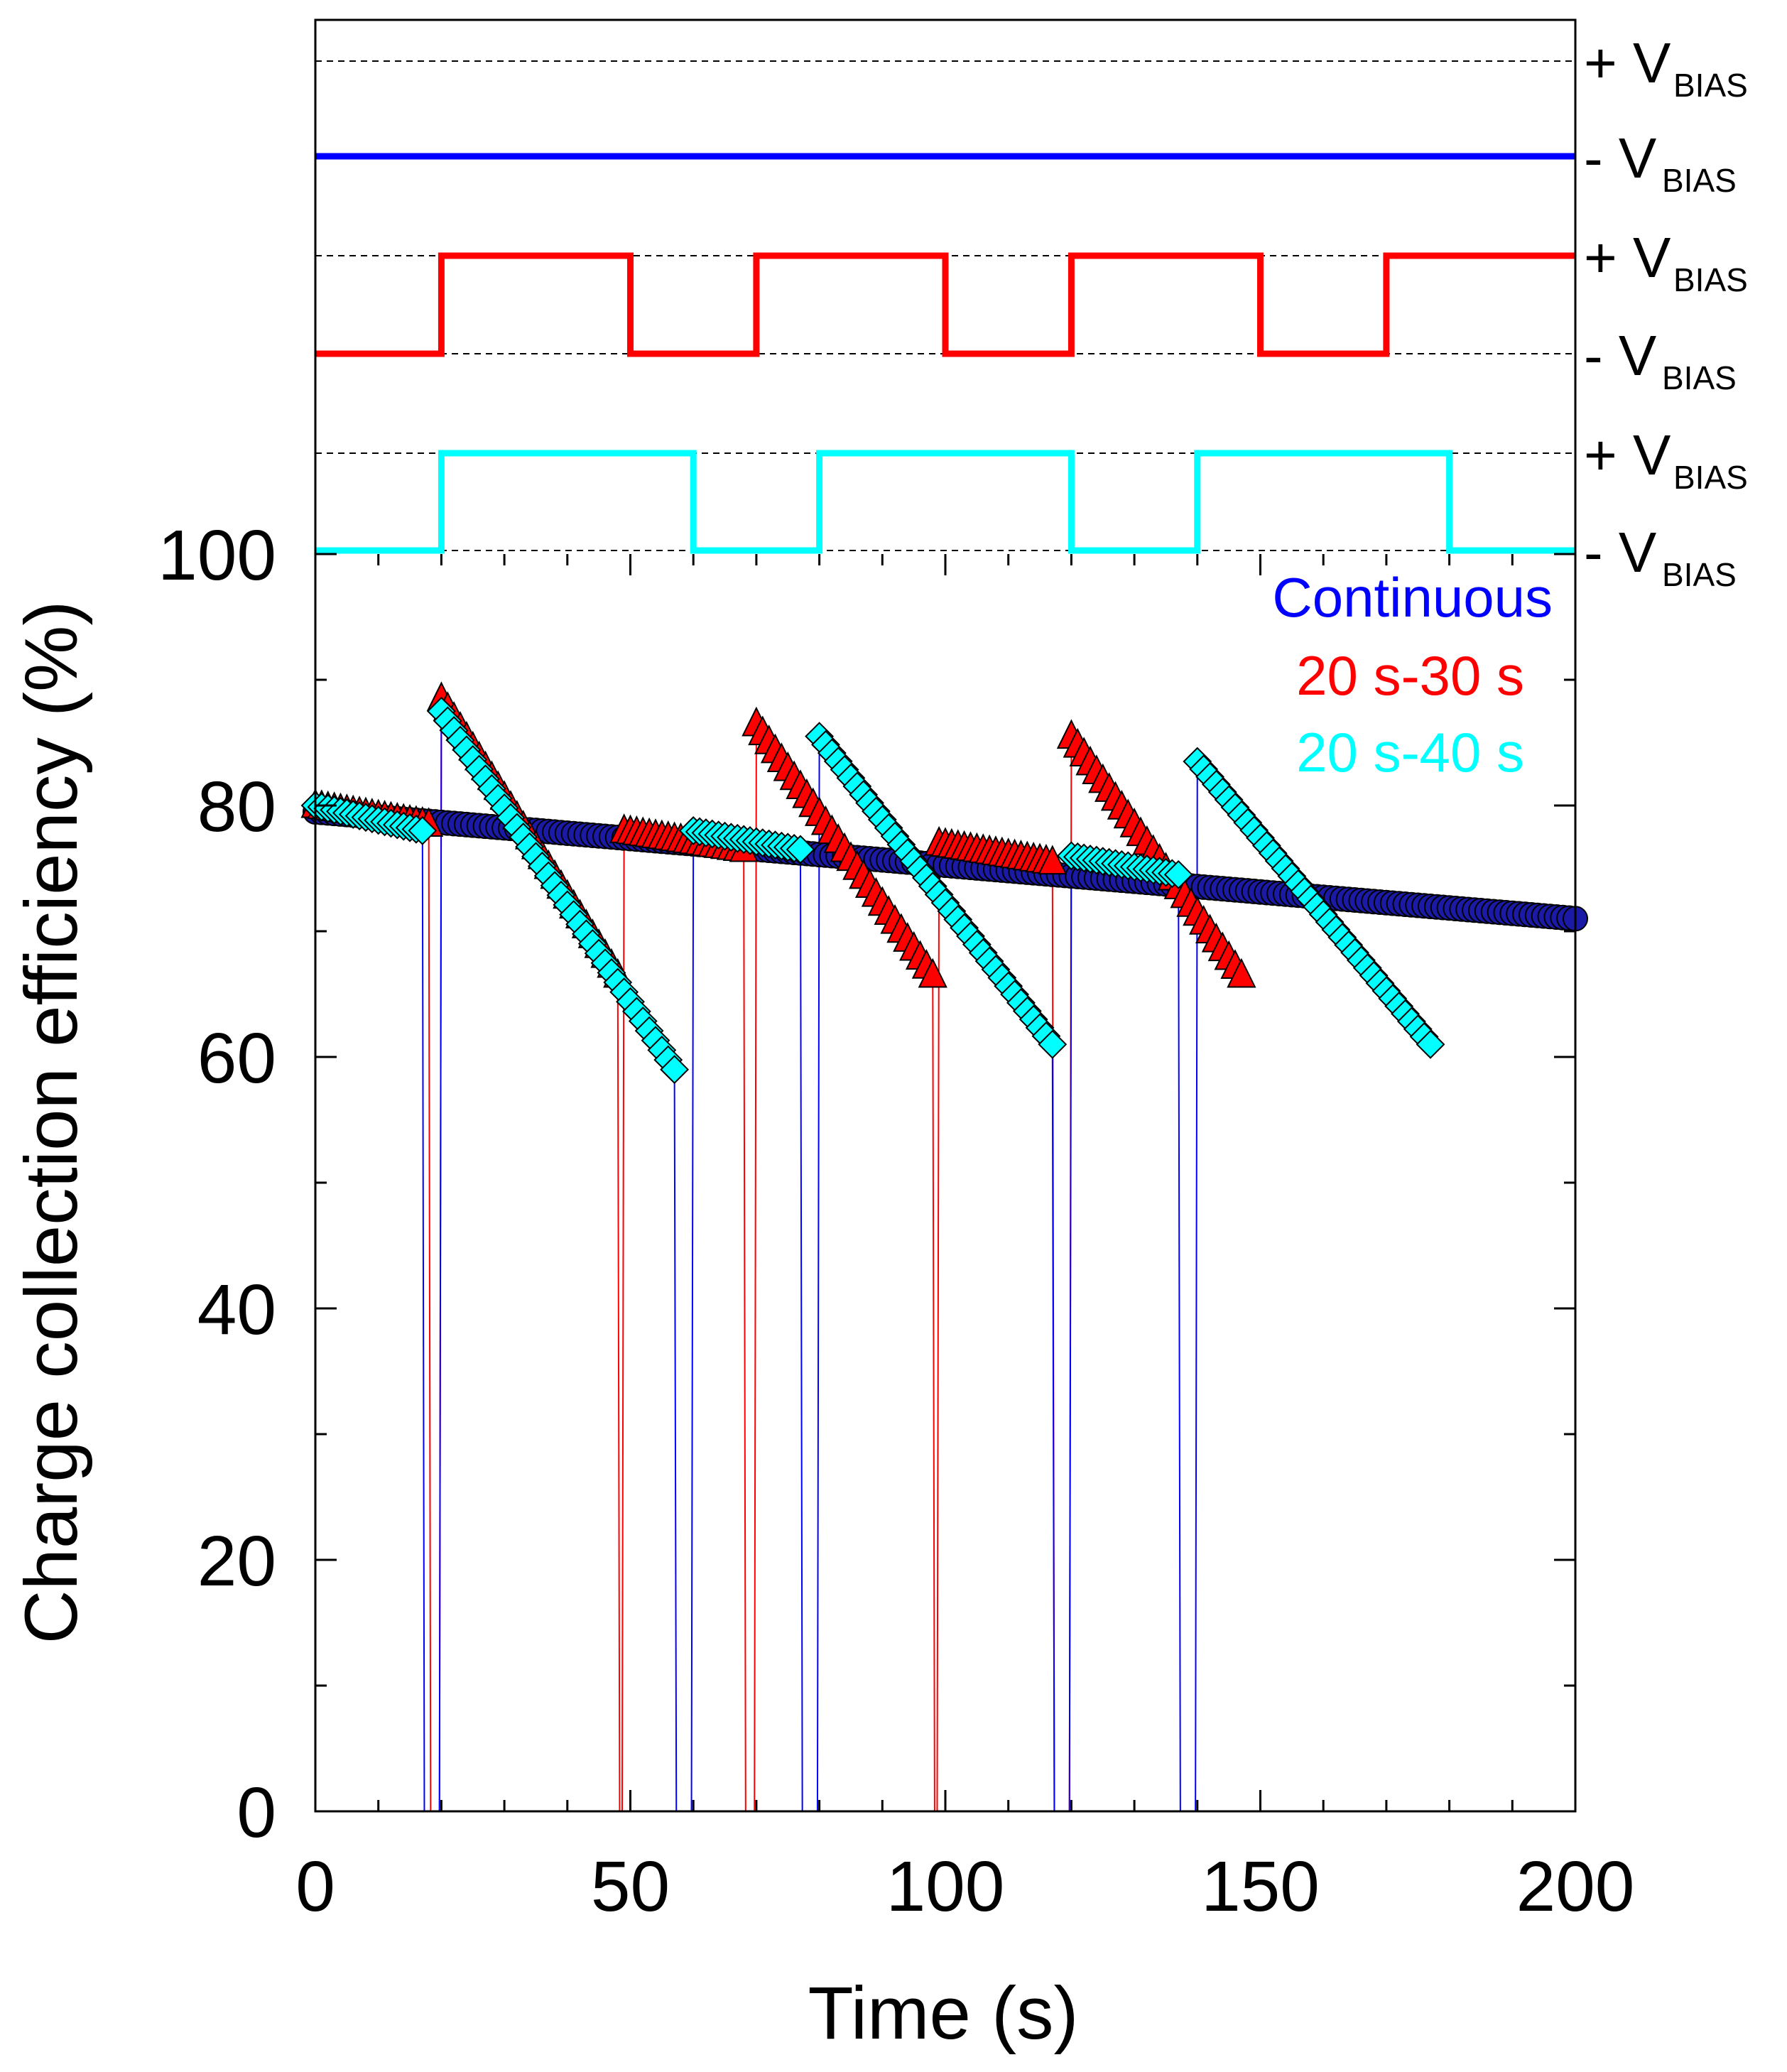  Describe the element at coordinates (256, 1813) in the screenshot. I see `y-tick-label: 0` at that location.